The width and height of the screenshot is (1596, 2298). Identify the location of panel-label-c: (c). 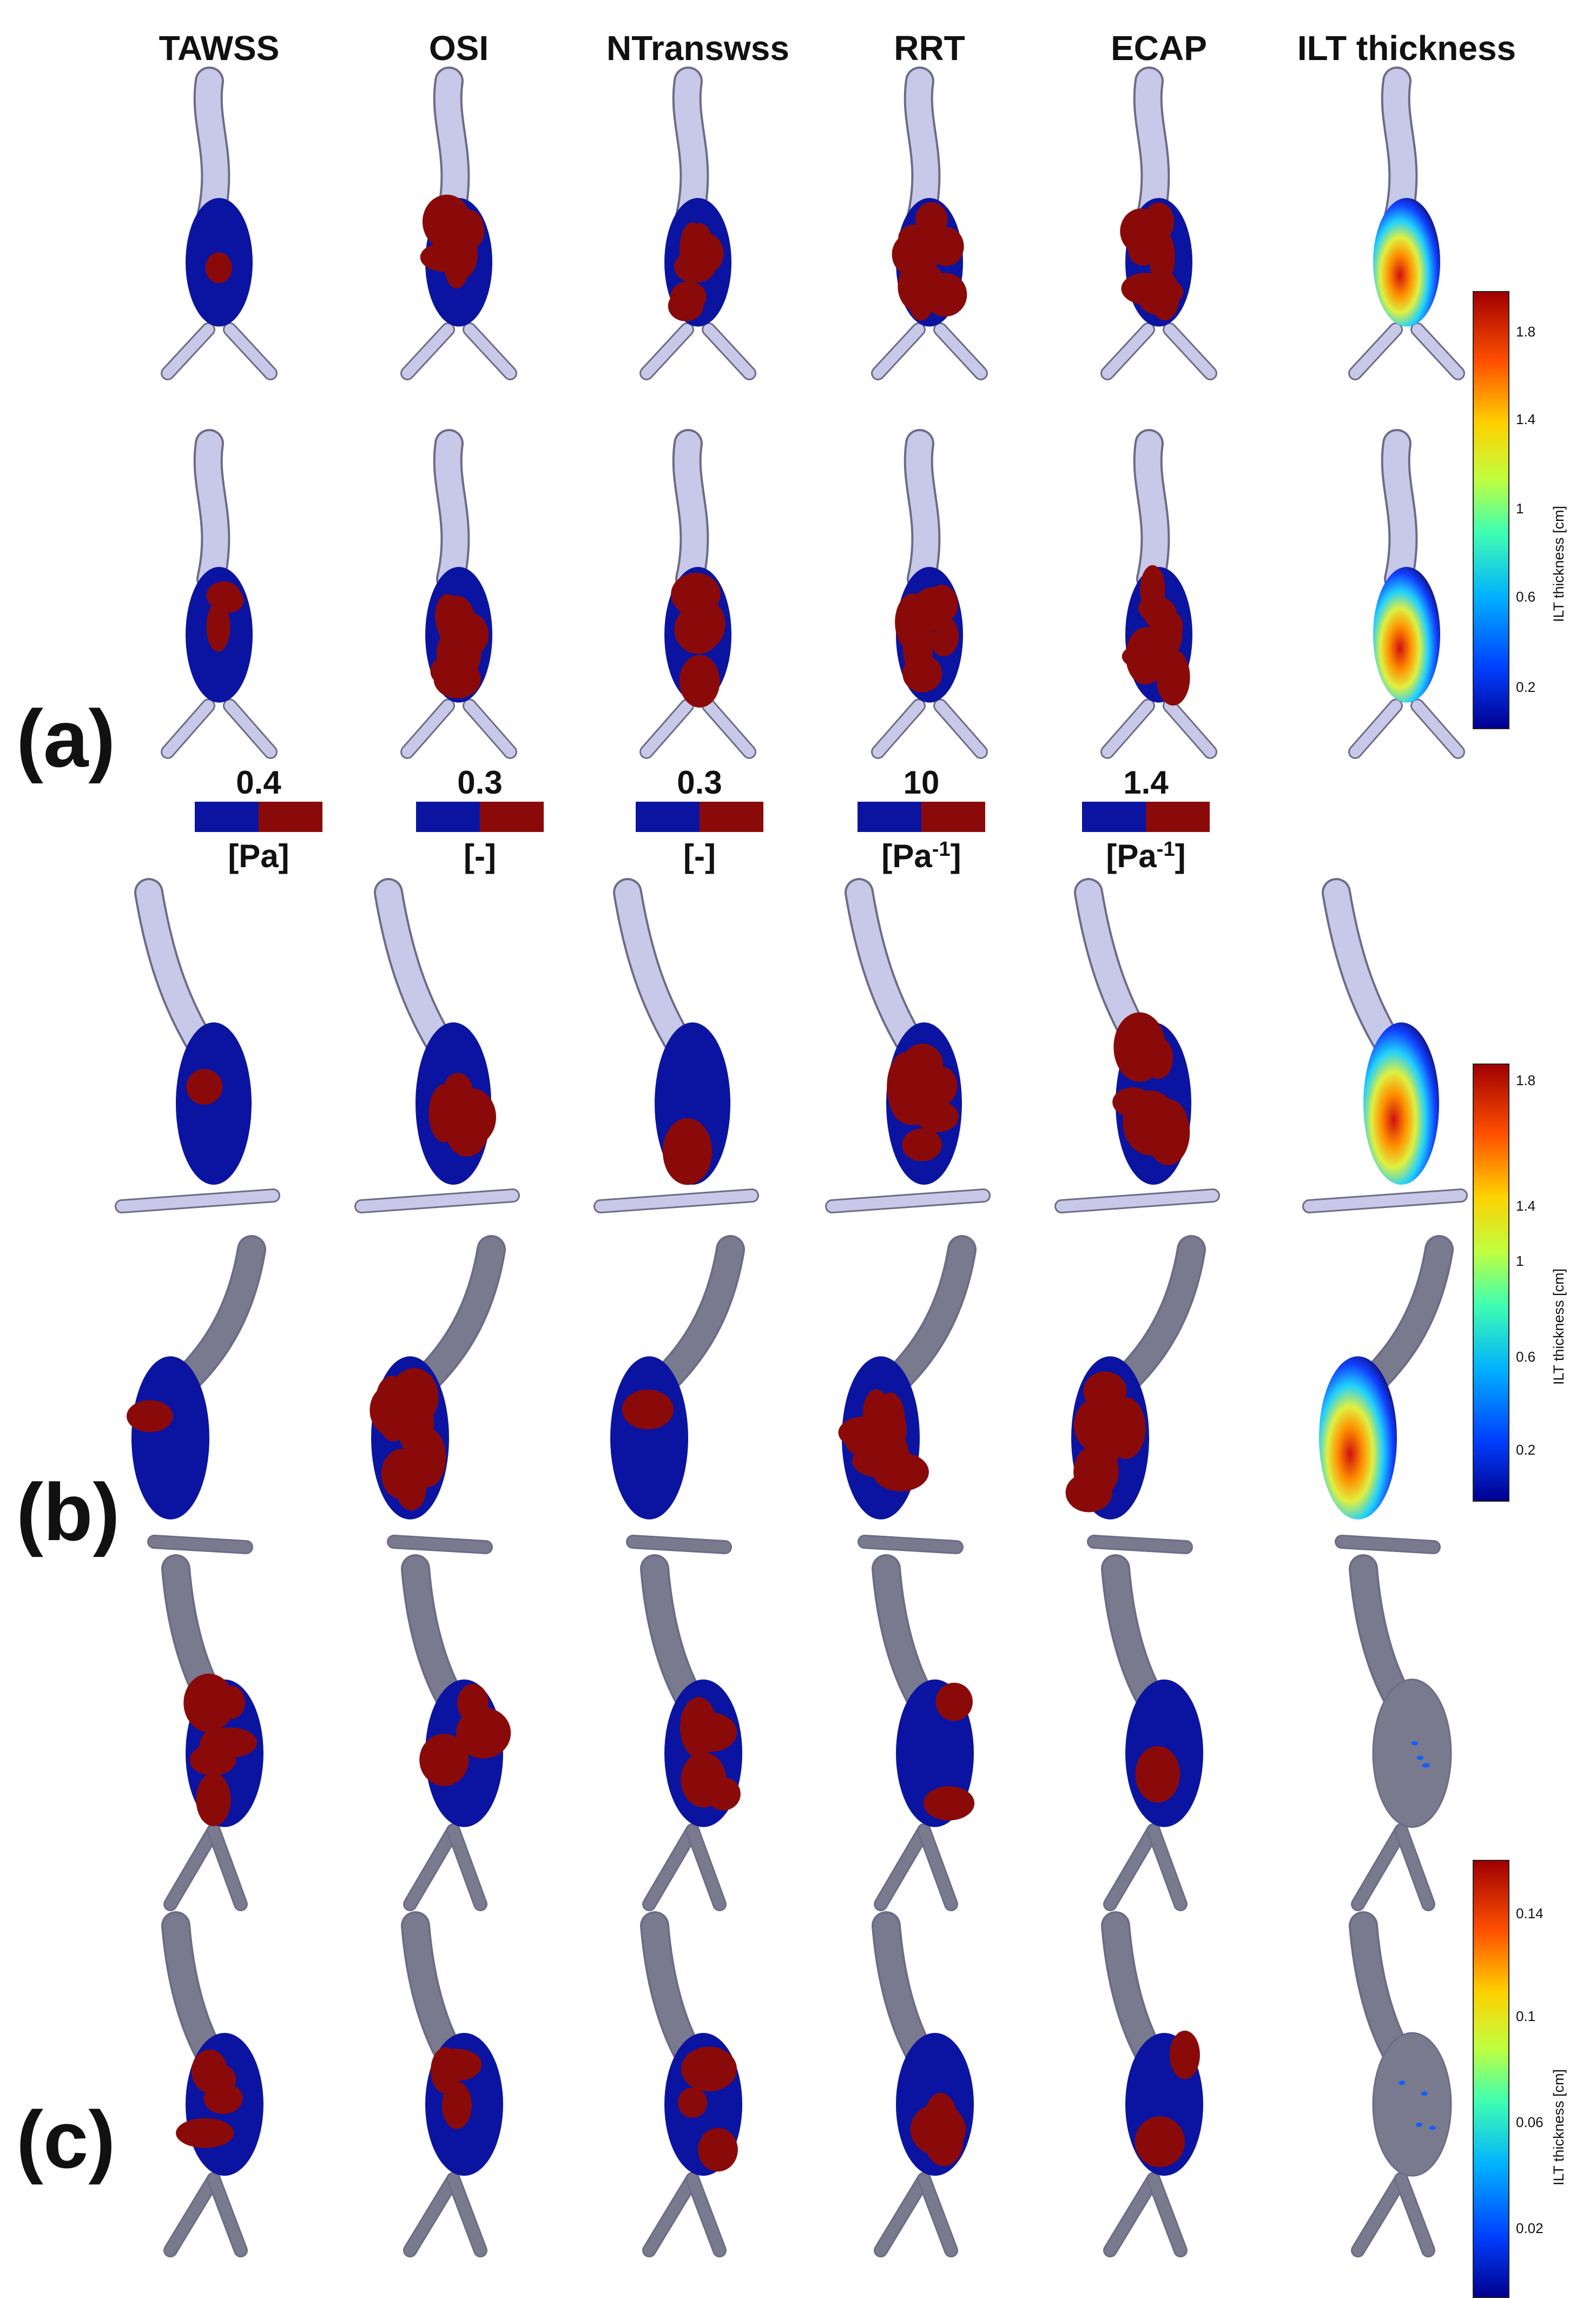
(66, 2139).